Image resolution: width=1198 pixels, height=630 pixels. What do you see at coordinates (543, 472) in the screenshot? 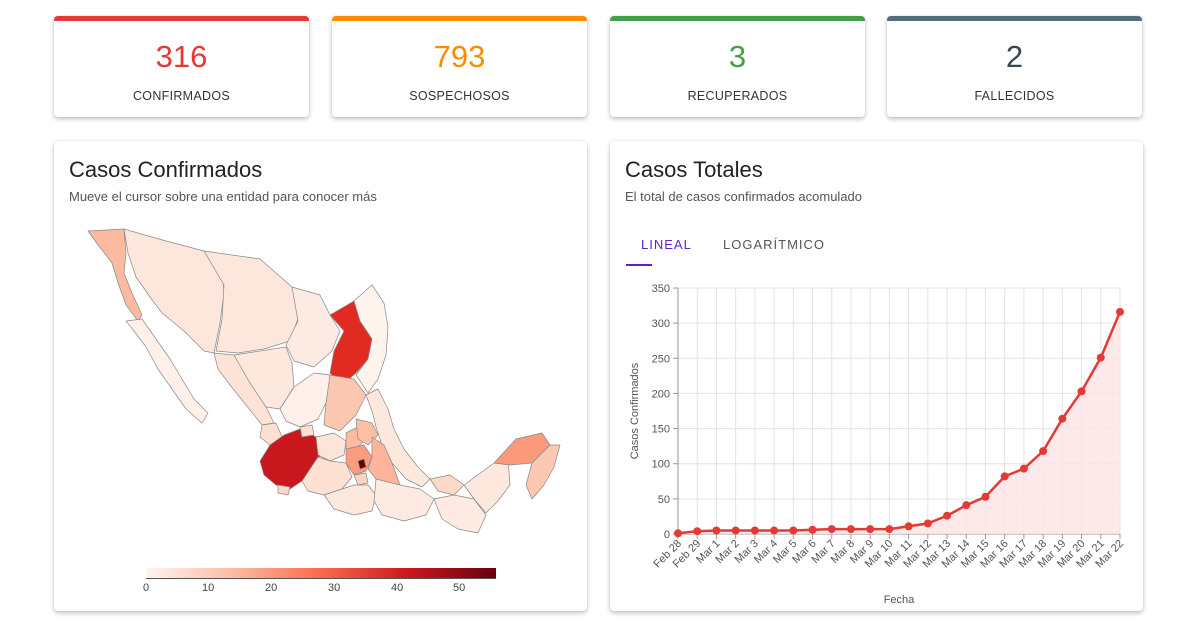
I see `state-quintana-roo` at bounding box center [543, 472].